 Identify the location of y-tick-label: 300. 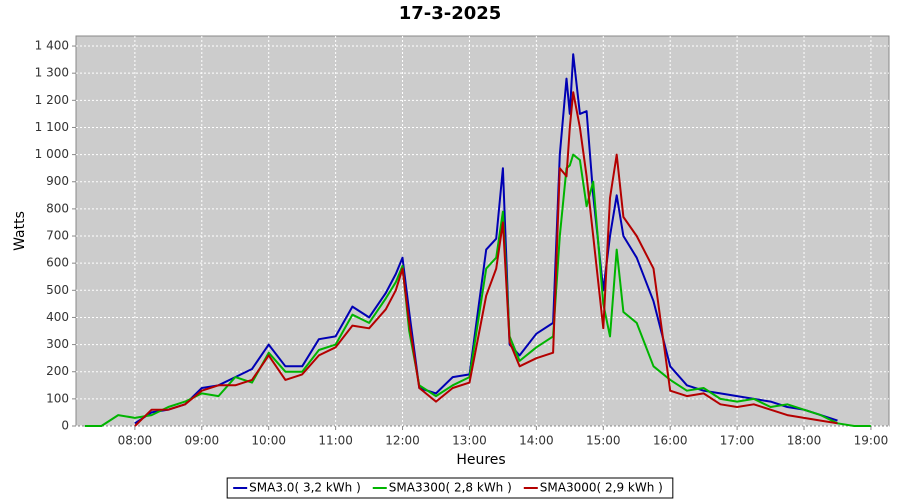
(57, 344).